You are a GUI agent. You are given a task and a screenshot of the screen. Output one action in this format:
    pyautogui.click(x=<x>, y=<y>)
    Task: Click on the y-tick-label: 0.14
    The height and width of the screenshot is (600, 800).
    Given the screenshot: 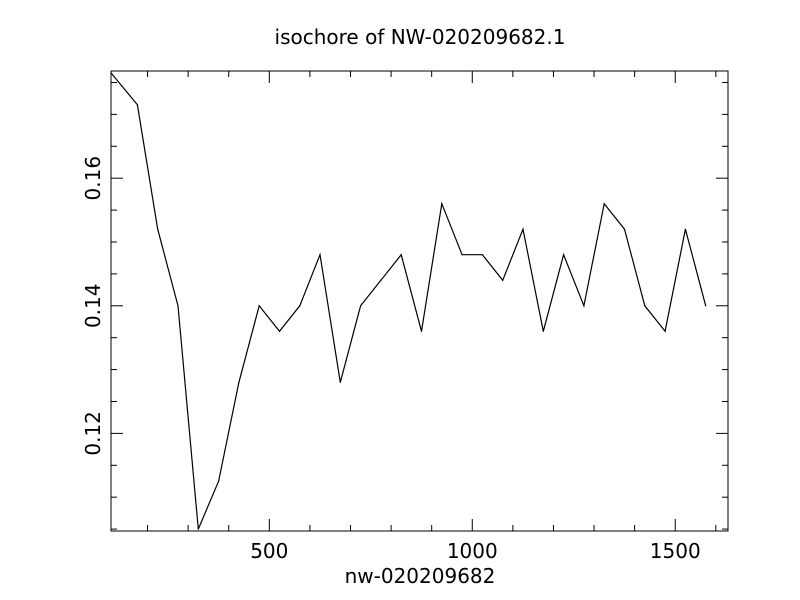 What is the action you would take?
    pyautogui.click(x=93, y=306)
    